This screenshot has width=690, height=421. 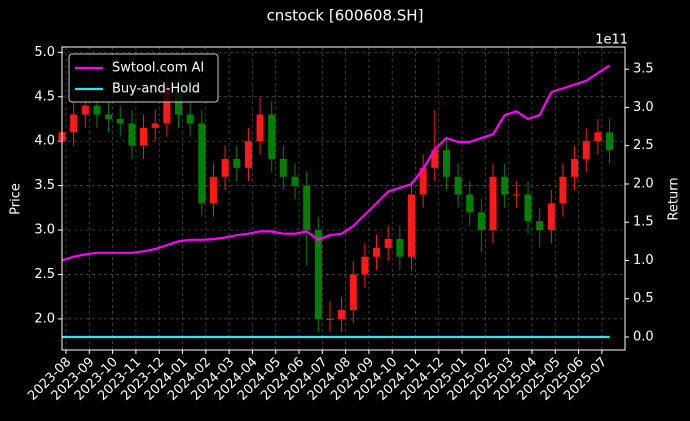 I want to click on y2-tick-label: 0.0, so click(x=643, y=336).